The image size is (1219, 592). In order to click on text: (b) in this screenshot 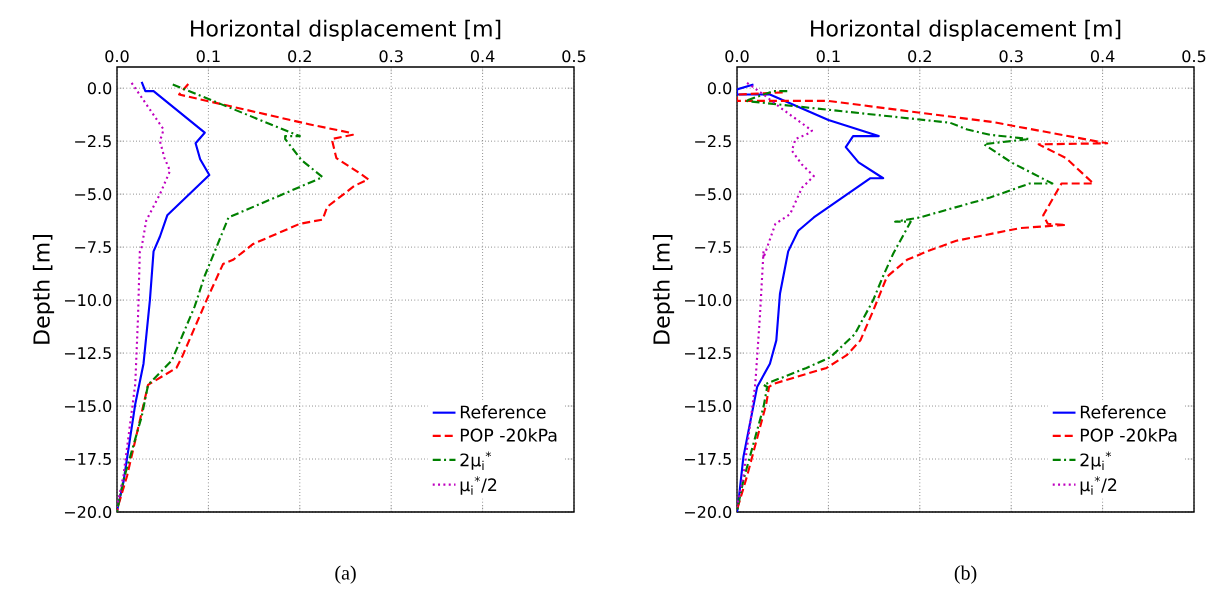, I will do `click(965, 574)`.